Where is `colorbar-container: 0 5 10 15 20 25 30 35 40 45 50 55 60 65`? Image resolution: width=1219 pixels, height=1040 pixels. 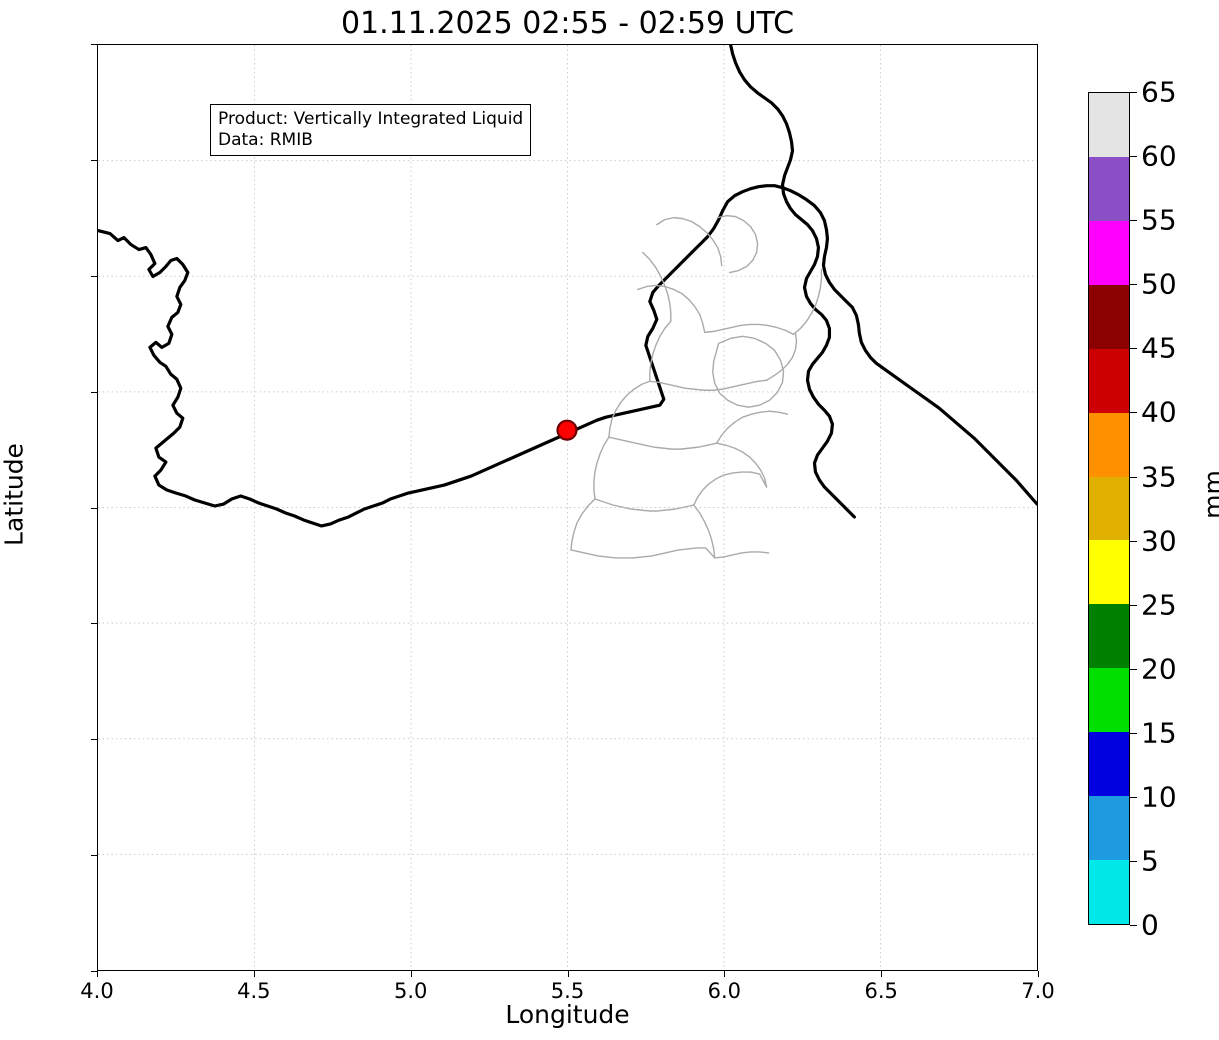
colorbar-container: 0 5 10 15 20 25 30 35 40 45 50 55 60 65 is located at coordinates (1132, 509).